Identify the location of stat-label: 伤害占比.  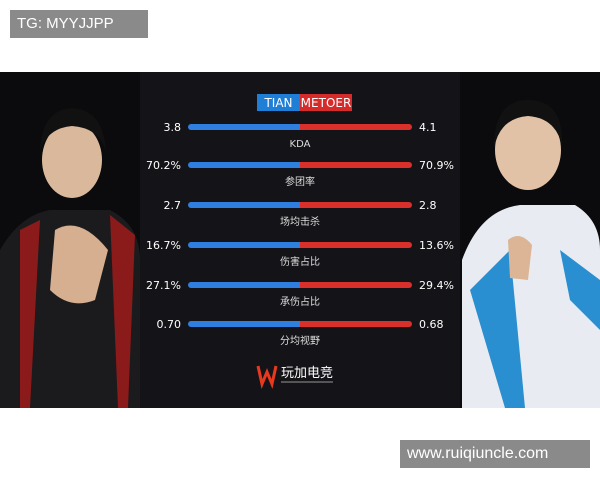
(300, 261).